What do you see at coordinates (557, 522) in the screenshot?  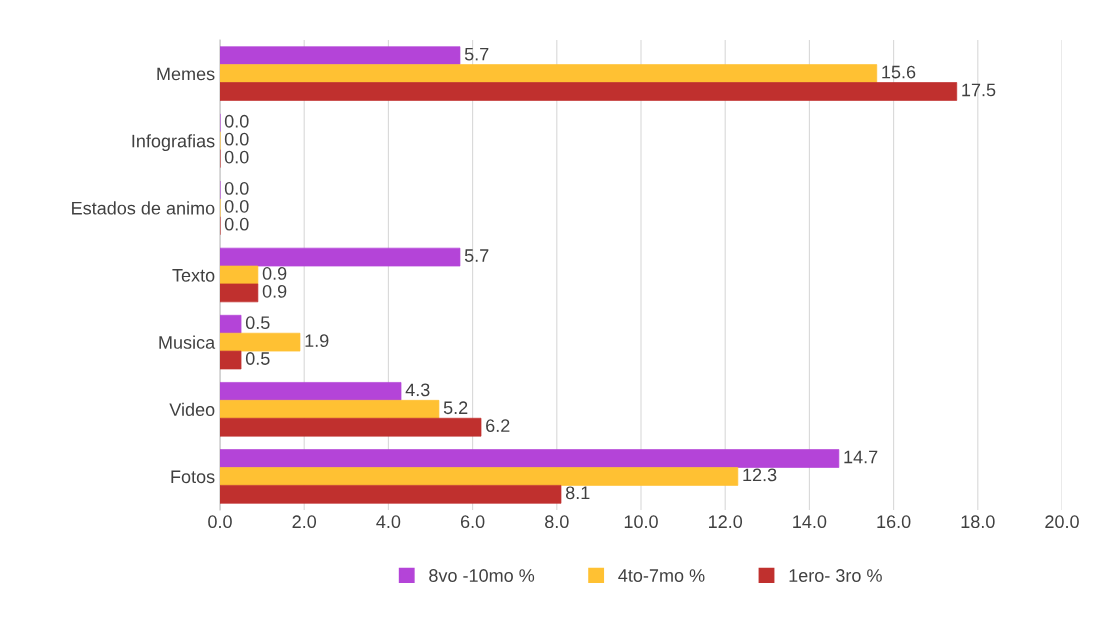 I see `x-tick-label: 8.0` at bounding box center [557, 522].